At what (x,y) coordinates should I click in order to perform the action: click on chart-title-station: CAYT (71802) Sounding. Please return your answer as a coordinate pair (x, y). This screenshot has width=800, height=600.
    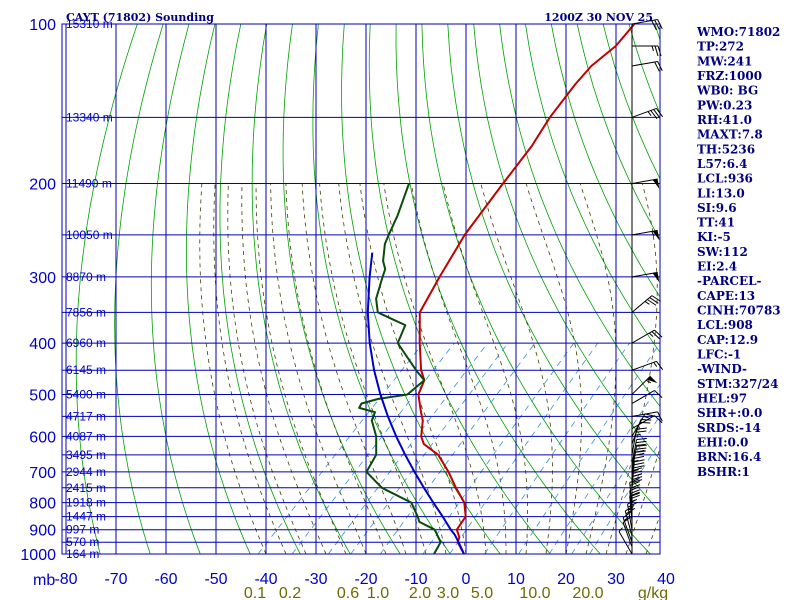
    Looking at the image, I should click on (140, 17).